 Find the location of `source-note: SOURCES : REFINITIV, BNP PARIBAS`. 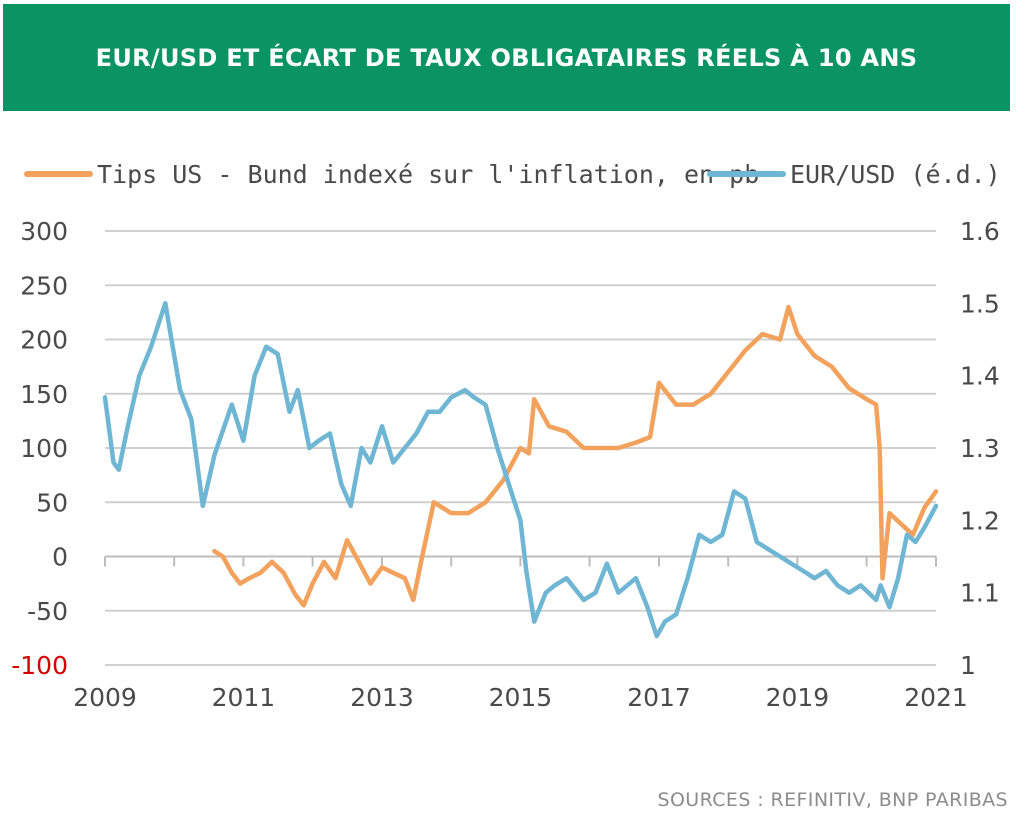

source-note: SOURCES : REFINITIV, BNP PARIBAS is located at coordinates (832, 800).